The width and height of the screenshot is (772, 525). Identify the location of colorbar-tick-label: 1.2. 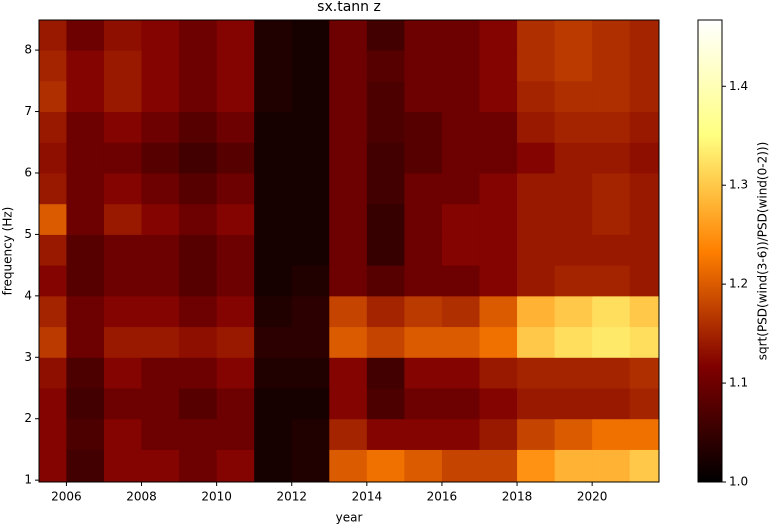
(738, 284).